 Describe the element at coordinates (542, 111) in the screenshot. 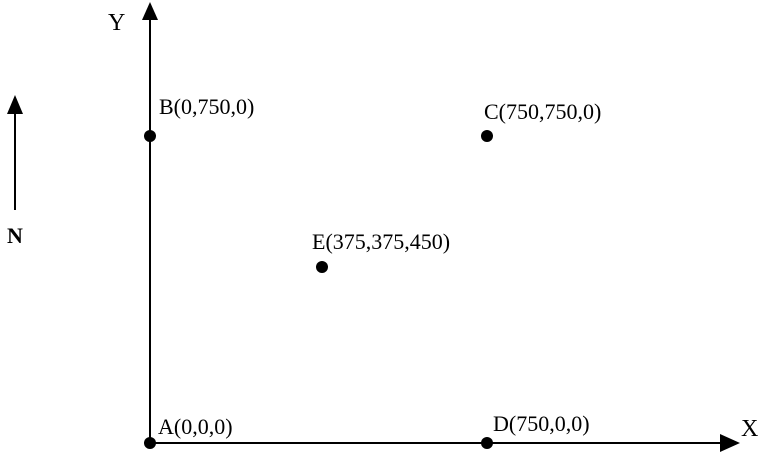

I see `point-c-label: C(750,750,0)` at that location.